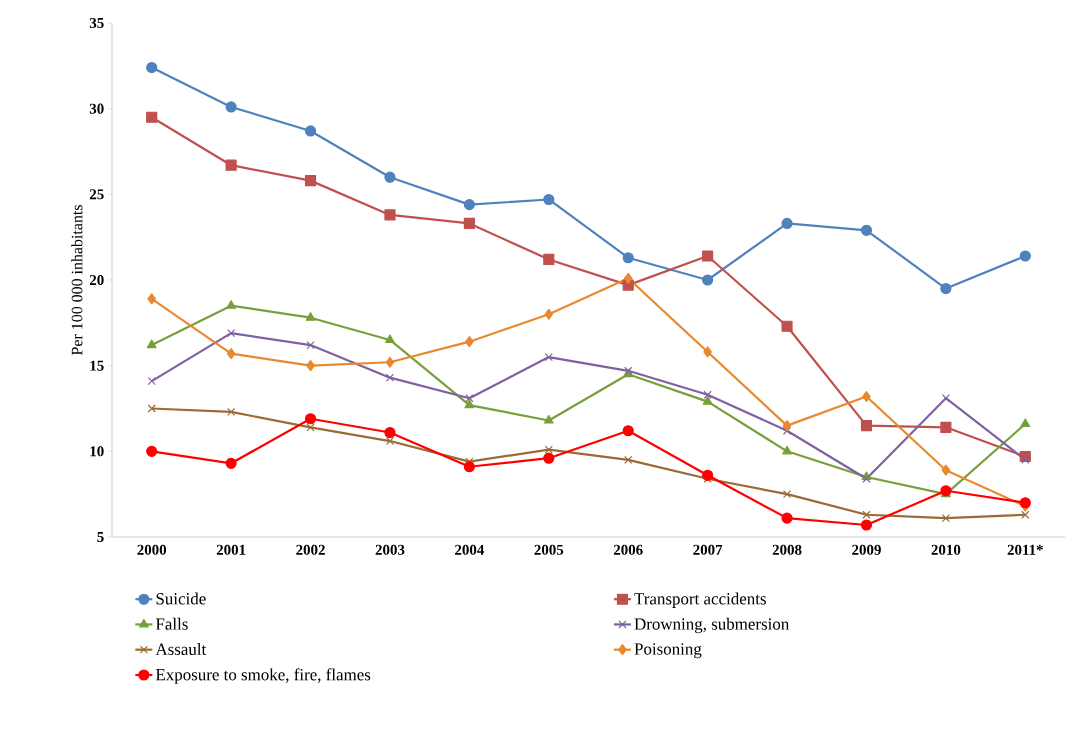  Describe the element at coordinates (712, 625) in the screenshot. I see `legend-label: Drowning, submersion` at that location.